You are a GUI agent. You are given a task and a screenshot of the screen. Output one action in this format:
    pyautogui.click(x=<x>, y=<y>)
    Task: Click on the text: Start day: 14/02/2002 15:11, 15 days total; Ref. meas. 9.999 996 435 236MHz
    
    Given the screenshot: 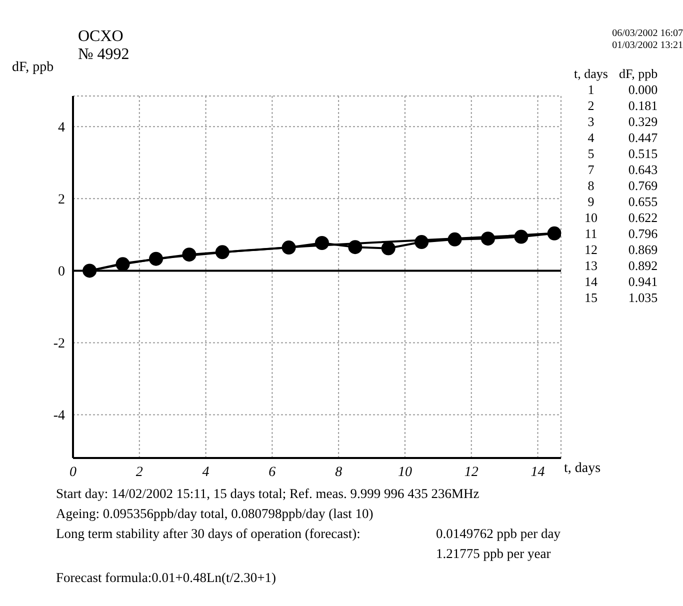 What is the action you would take?
    pyautogui.click(x=268, y=494)
    